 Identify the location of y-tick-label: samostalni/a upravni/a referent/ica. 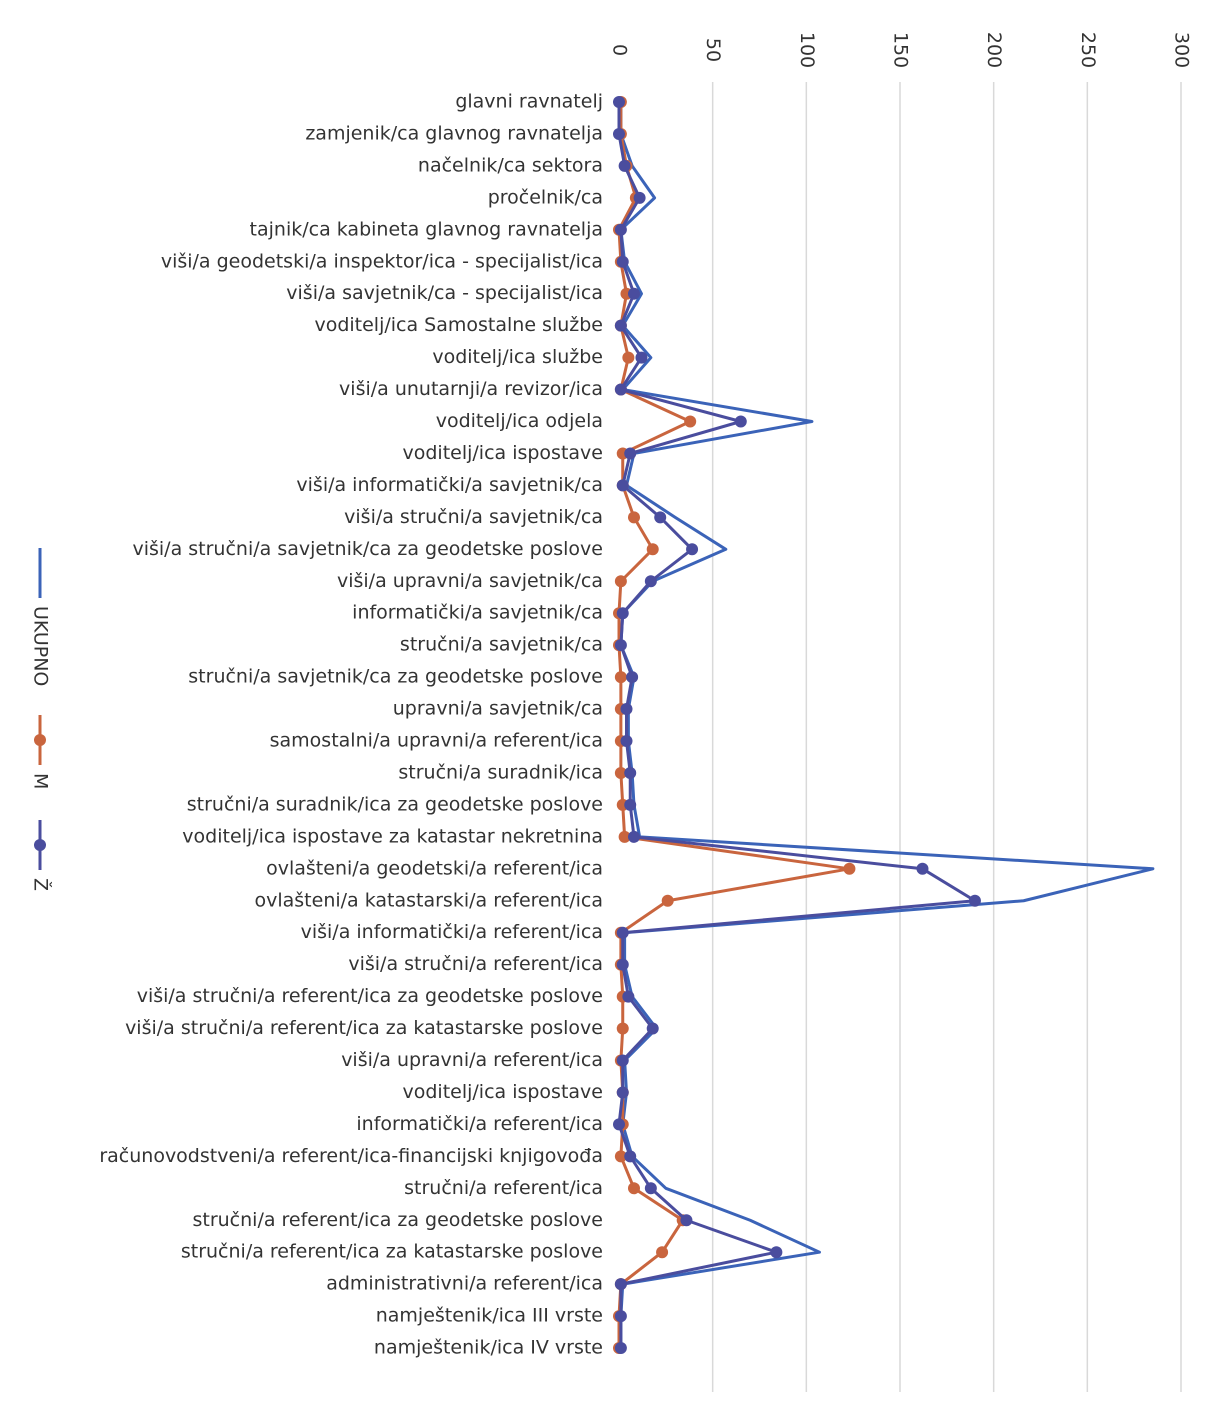
(436, 741).